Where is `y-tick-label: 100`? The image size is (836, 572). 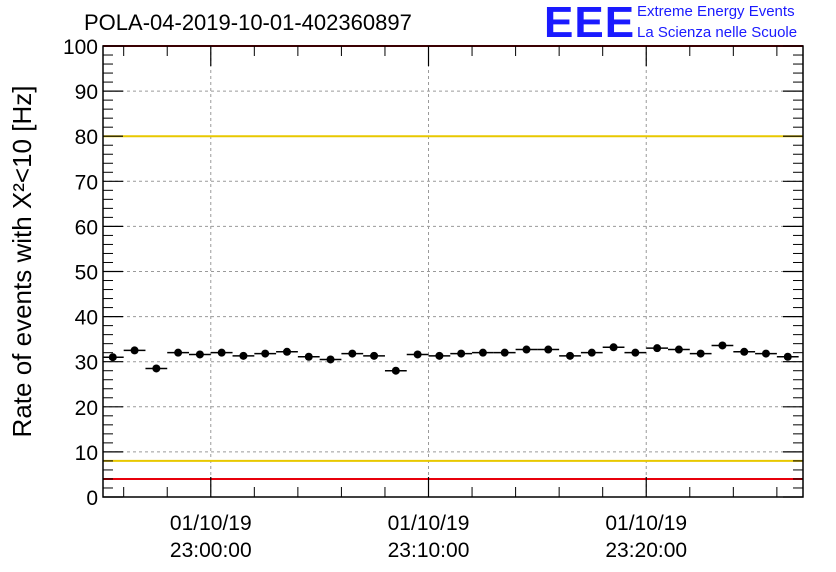 y-tick-label: 100 is located at coordinates (80, 47).